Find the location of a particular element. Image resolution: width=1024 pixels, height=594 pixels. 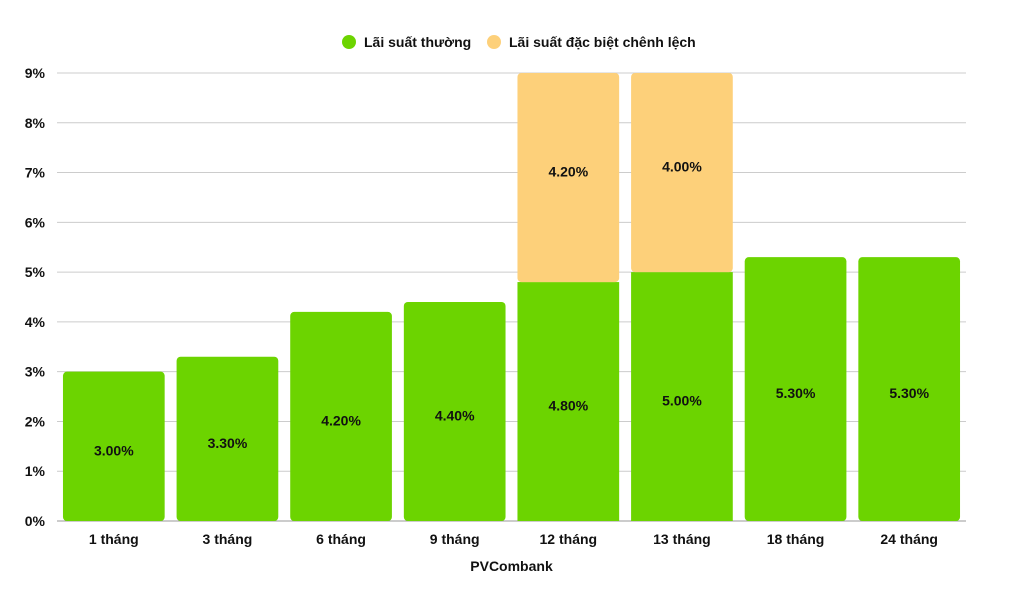

x-tick-label: 6 tháng is located at coordinates (341, 539).